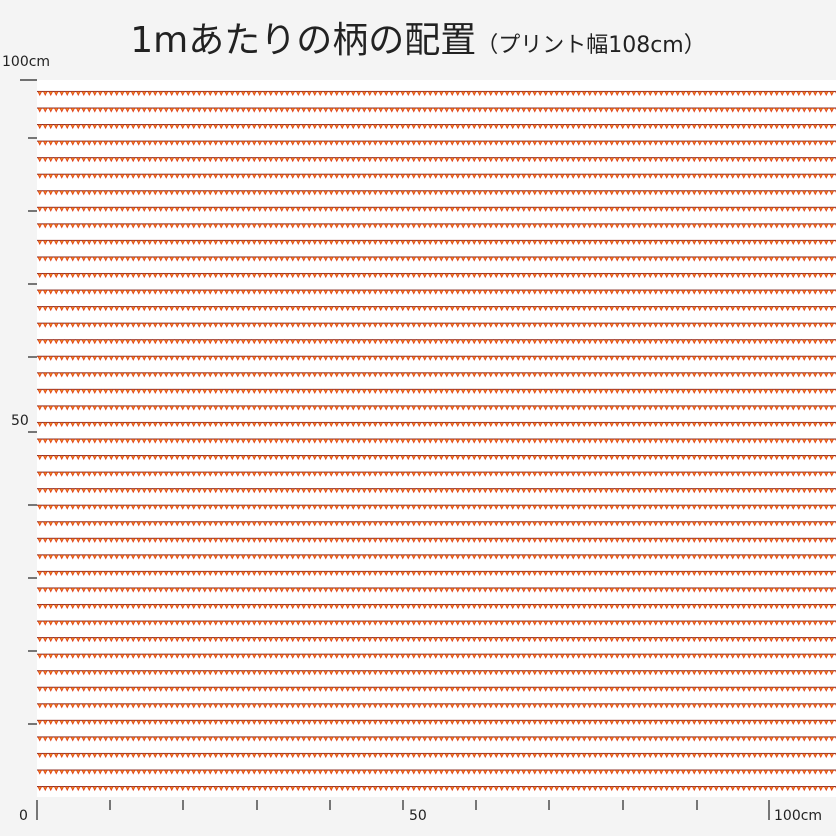  I want to click on y-middle-label: 50, so click(20, 421).